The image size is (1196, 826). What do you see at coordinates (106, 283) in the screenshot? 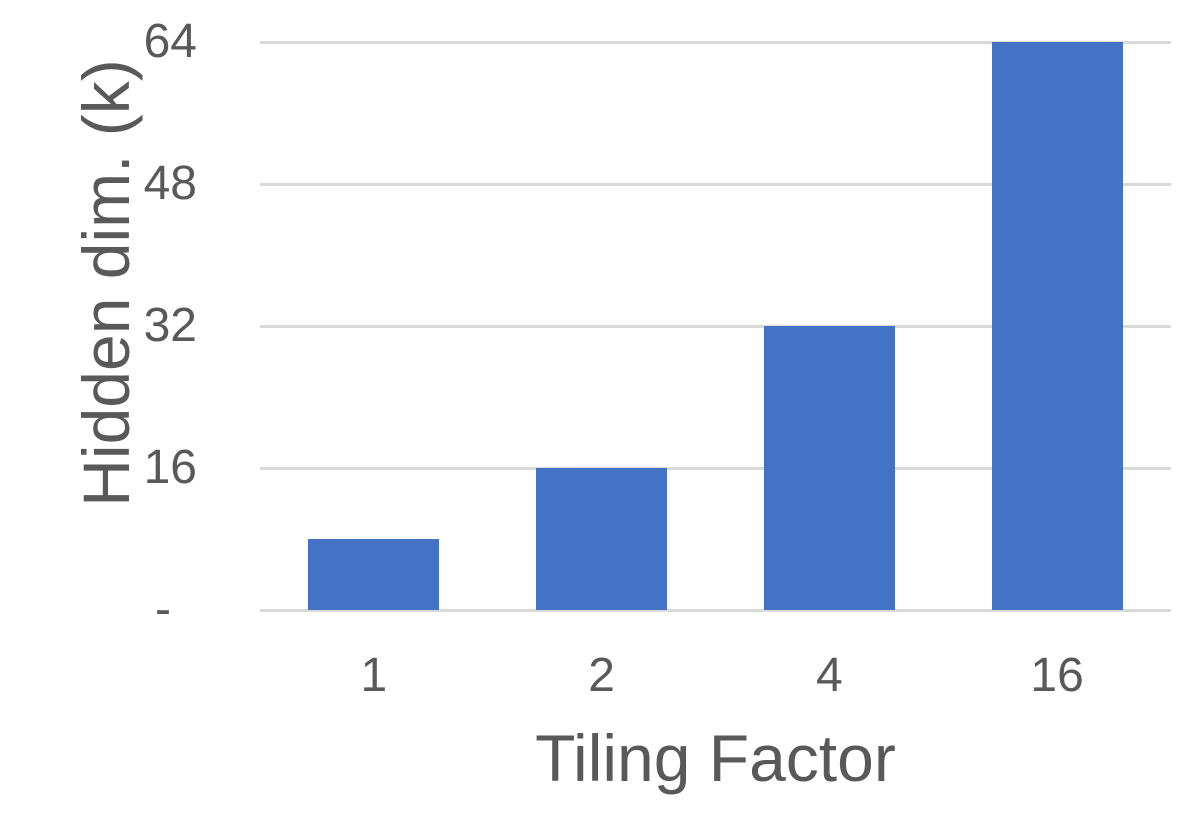
I see `y-axis-title: Hidden dim. (k)` at bounding box center [106, 283].